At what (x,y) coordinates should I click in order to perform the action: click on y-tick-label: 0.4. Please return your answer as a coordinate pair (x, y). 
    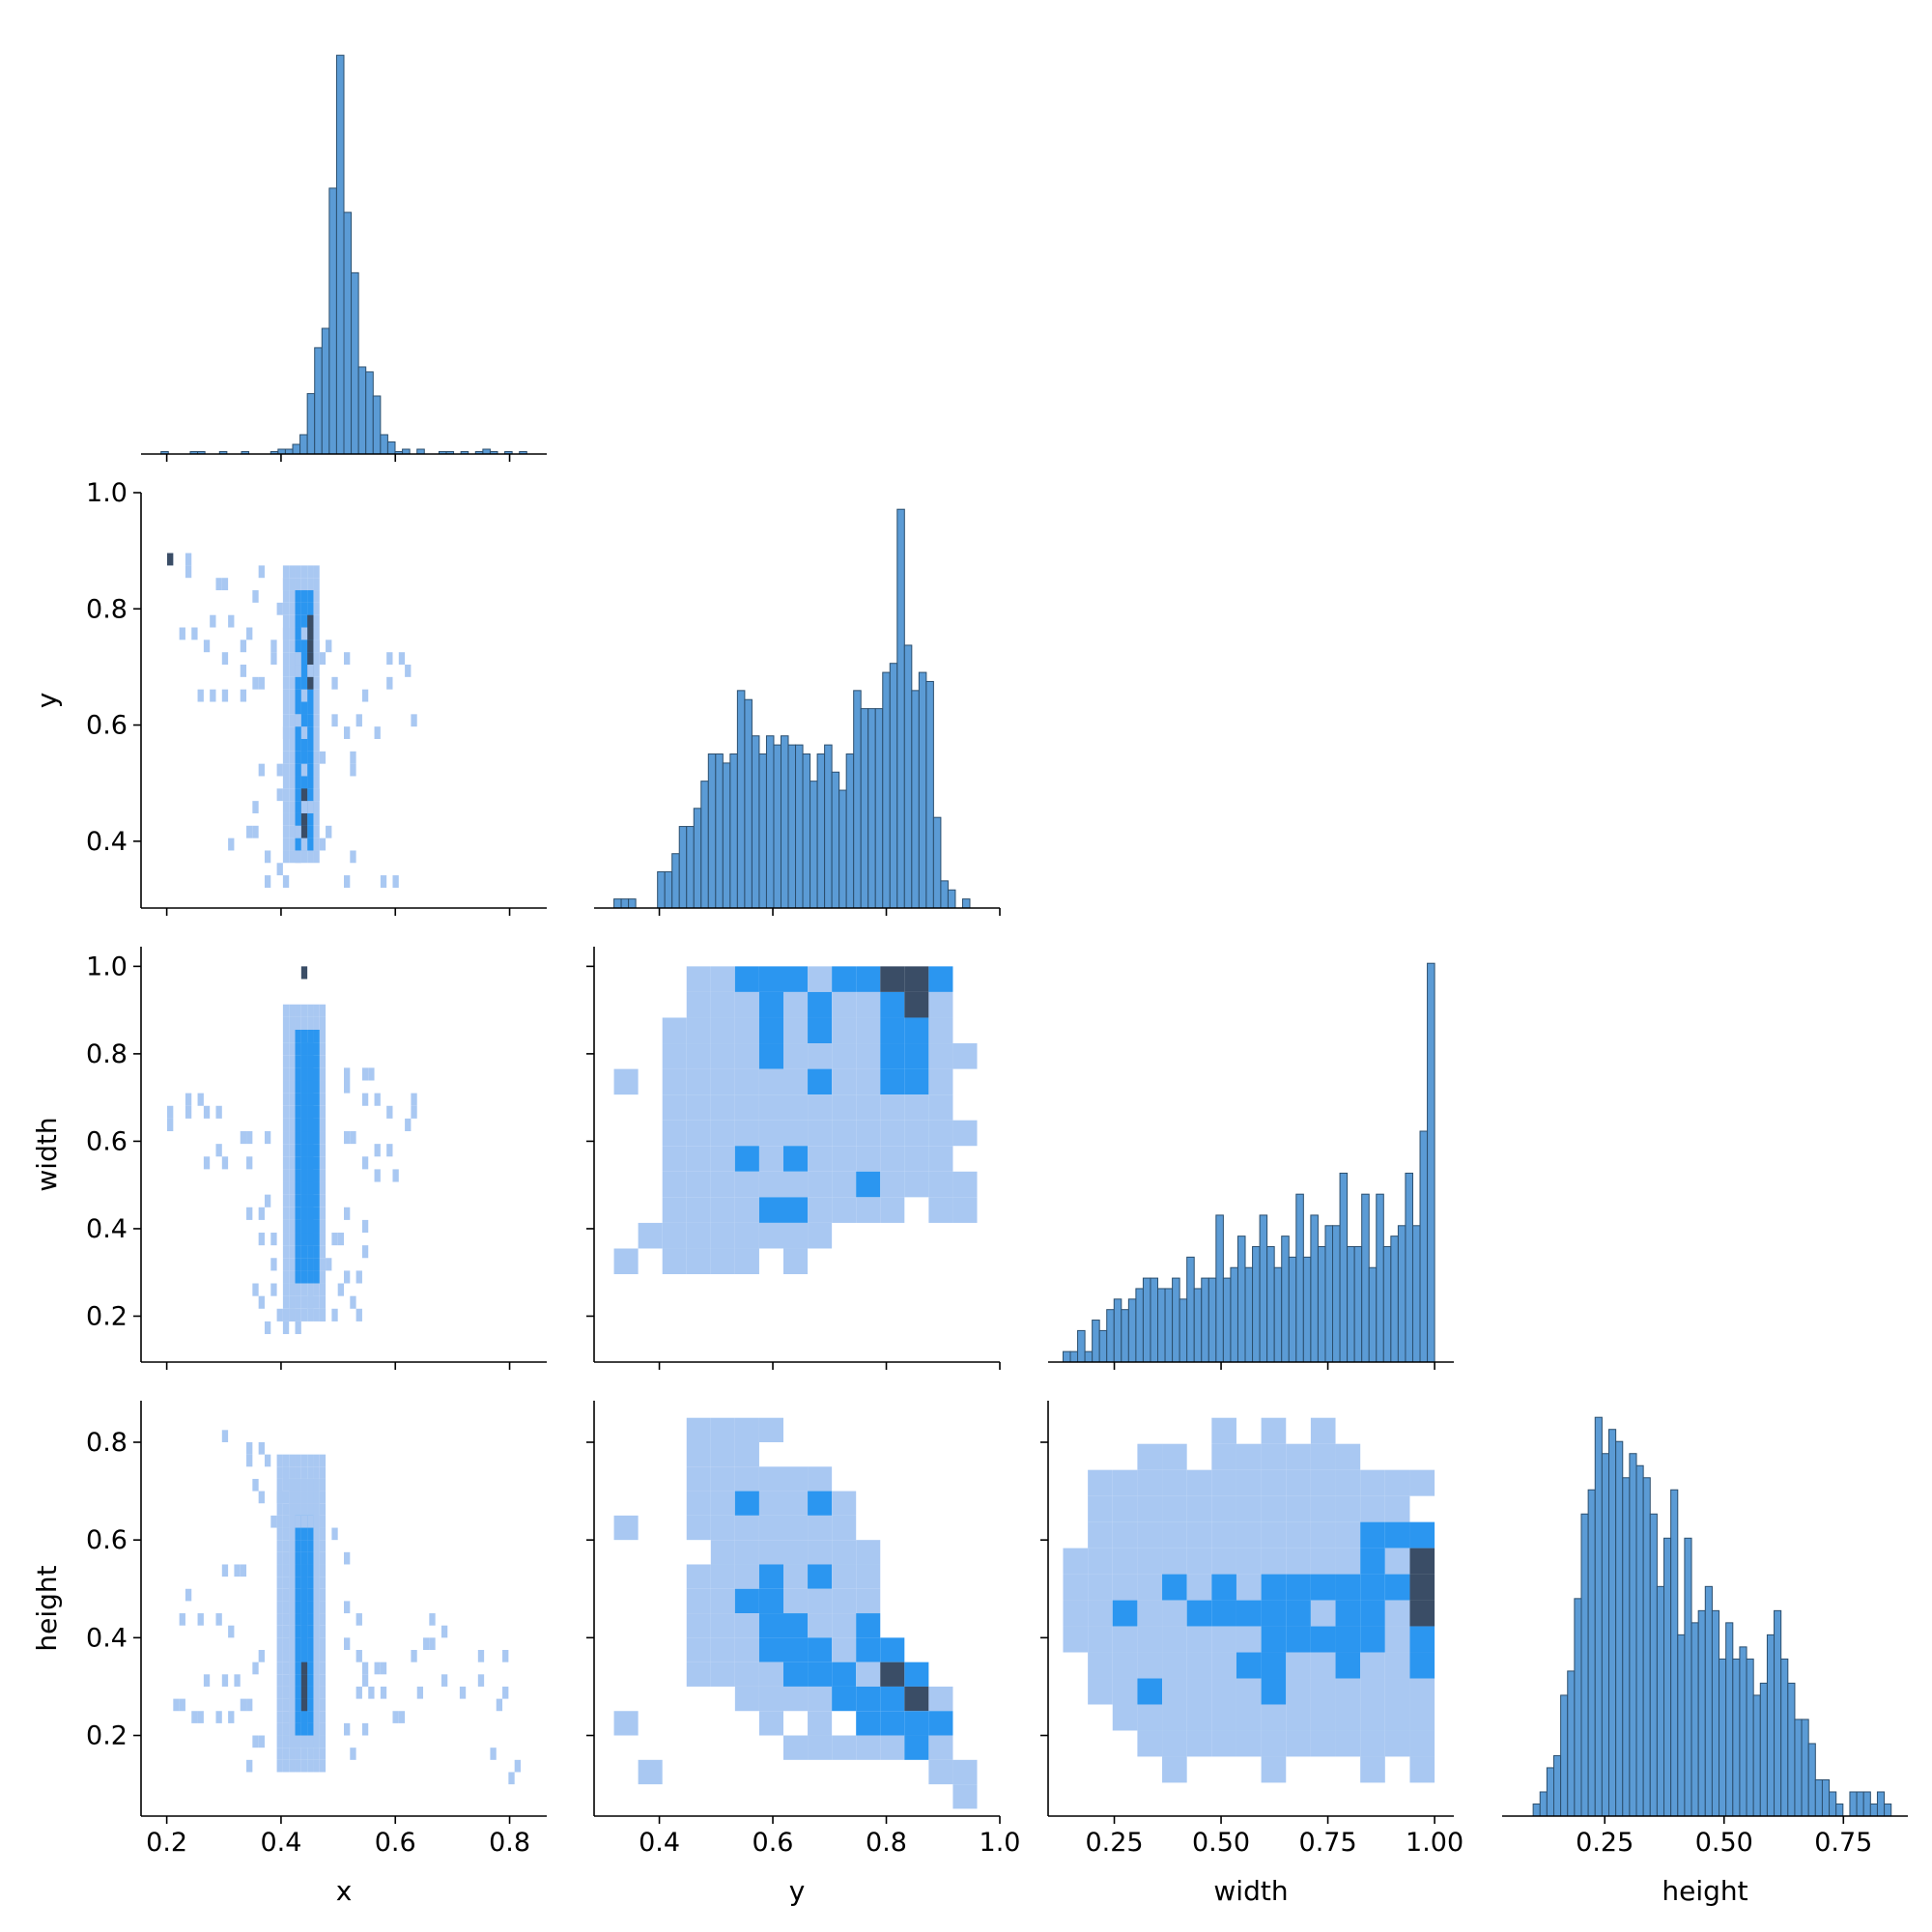
    Looking at the image, I should click on (107, 1229).